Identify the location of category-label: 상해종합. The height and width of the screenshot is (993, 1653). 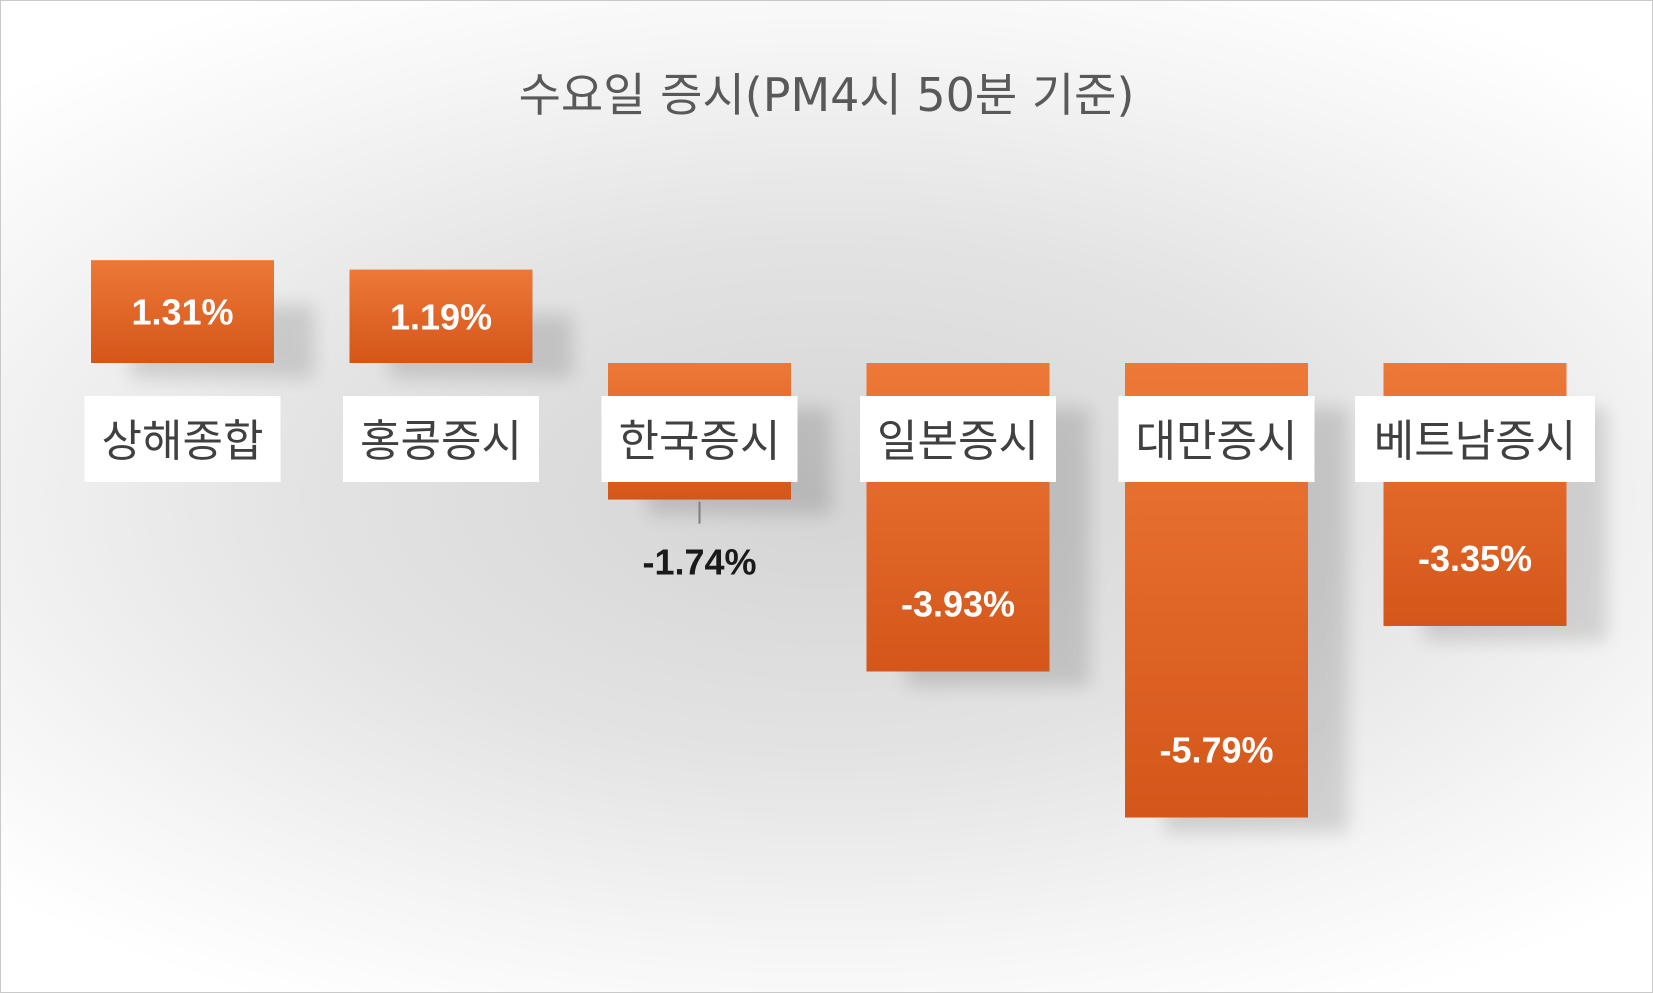
(183, 441).